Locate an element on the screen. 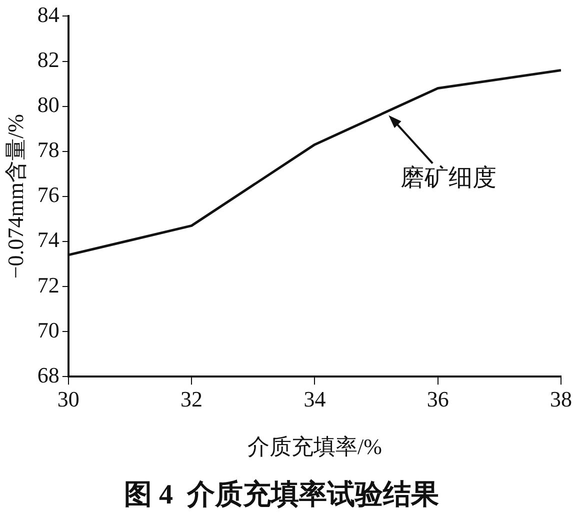  x-axis-title: 介质充填率/% is located at coordinates (314, 446).